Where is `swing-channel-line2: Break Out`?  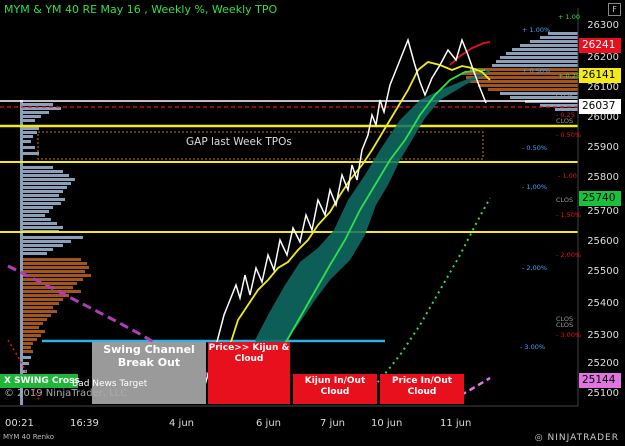 swing-channel-line2: Break Out is located at coordinates (149, 362).